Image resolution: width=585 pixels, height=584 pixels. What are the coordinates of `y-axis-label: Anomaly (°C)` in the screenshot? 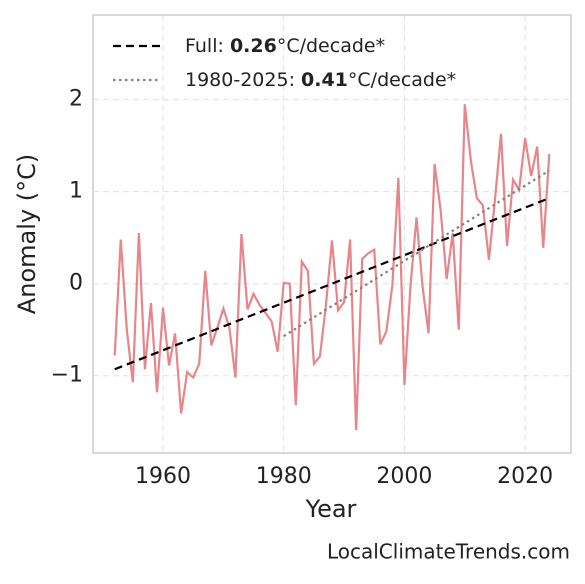 It's located at (27, 234).